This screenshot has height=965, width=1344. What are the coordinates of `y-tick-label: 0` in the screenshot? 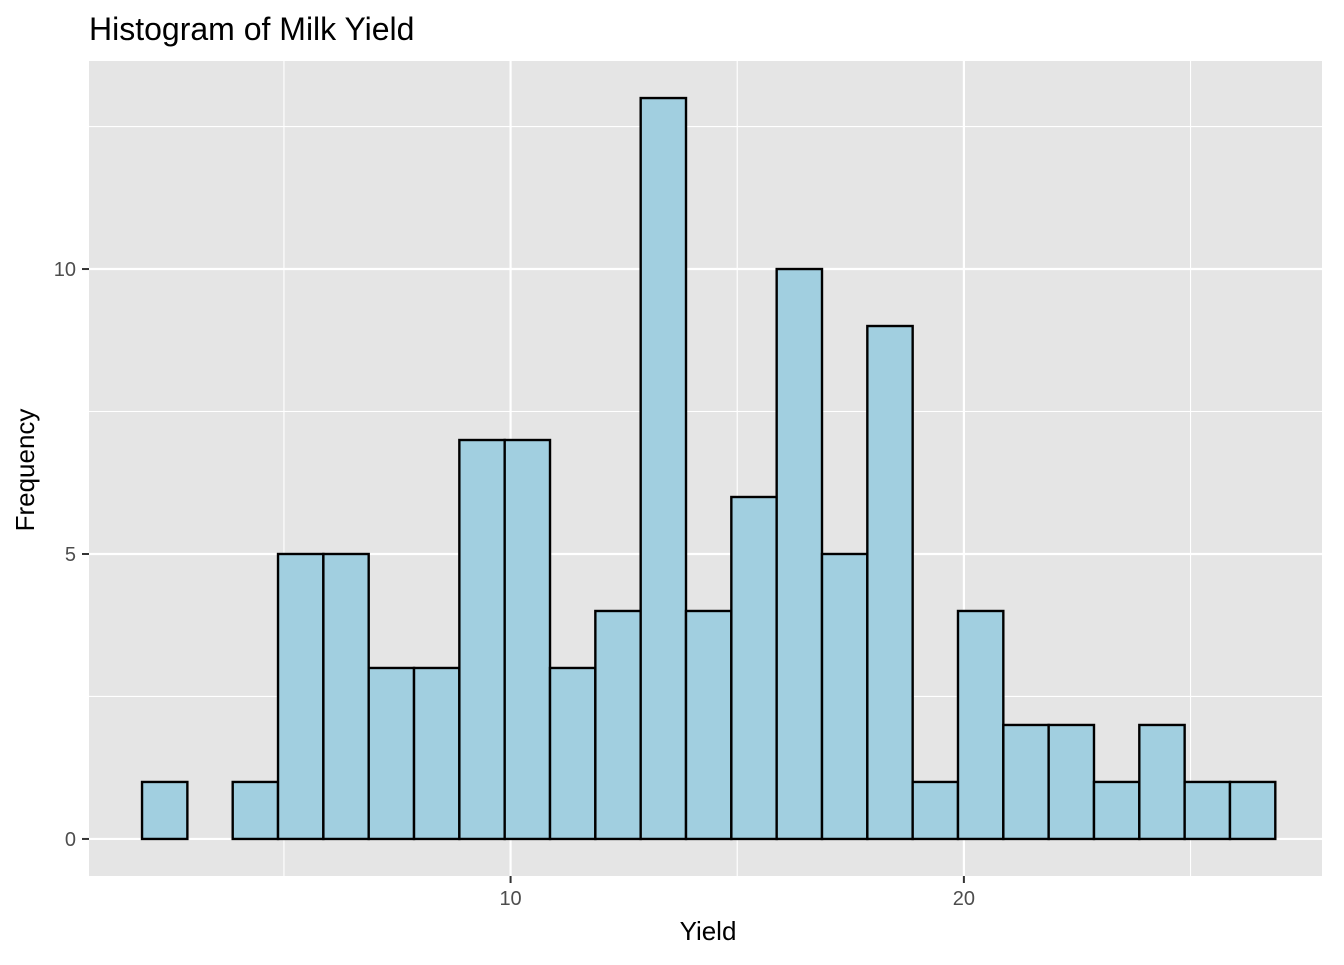 It's located at (70, 840).